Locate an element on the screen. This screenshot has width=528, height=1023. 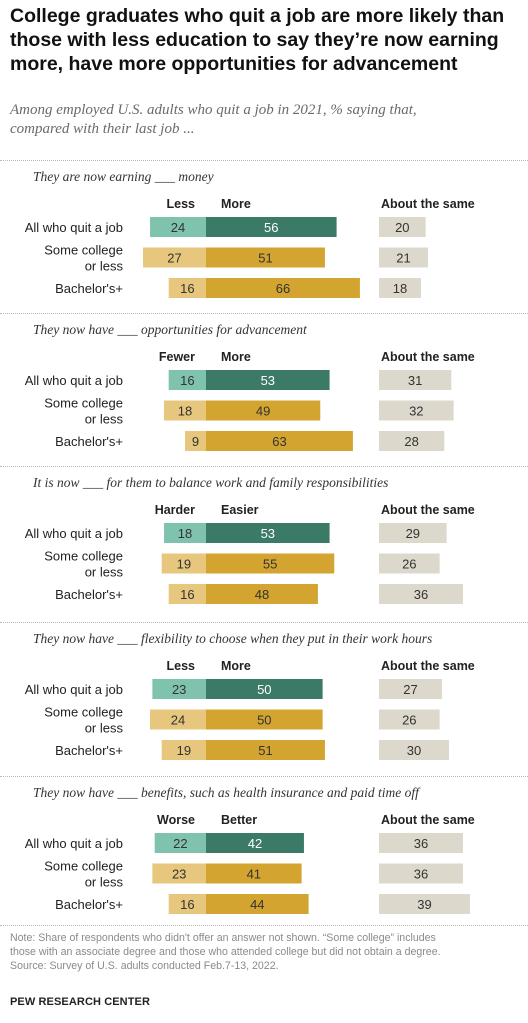
pos-column-header: Easier is located at coordinates (240, 510).